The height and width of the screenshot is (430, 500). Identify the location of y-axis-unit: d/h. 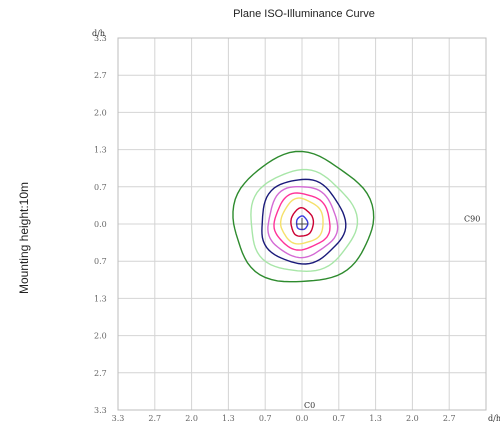
(98, 33).